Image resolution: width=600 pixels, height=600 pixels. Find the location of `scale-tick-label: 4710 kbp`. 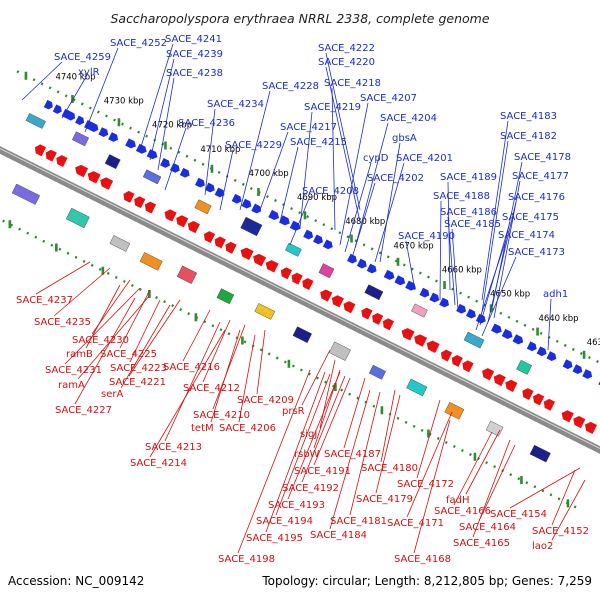

scale-tick-label: 4710 kbp is located at coordinates (220, 150).